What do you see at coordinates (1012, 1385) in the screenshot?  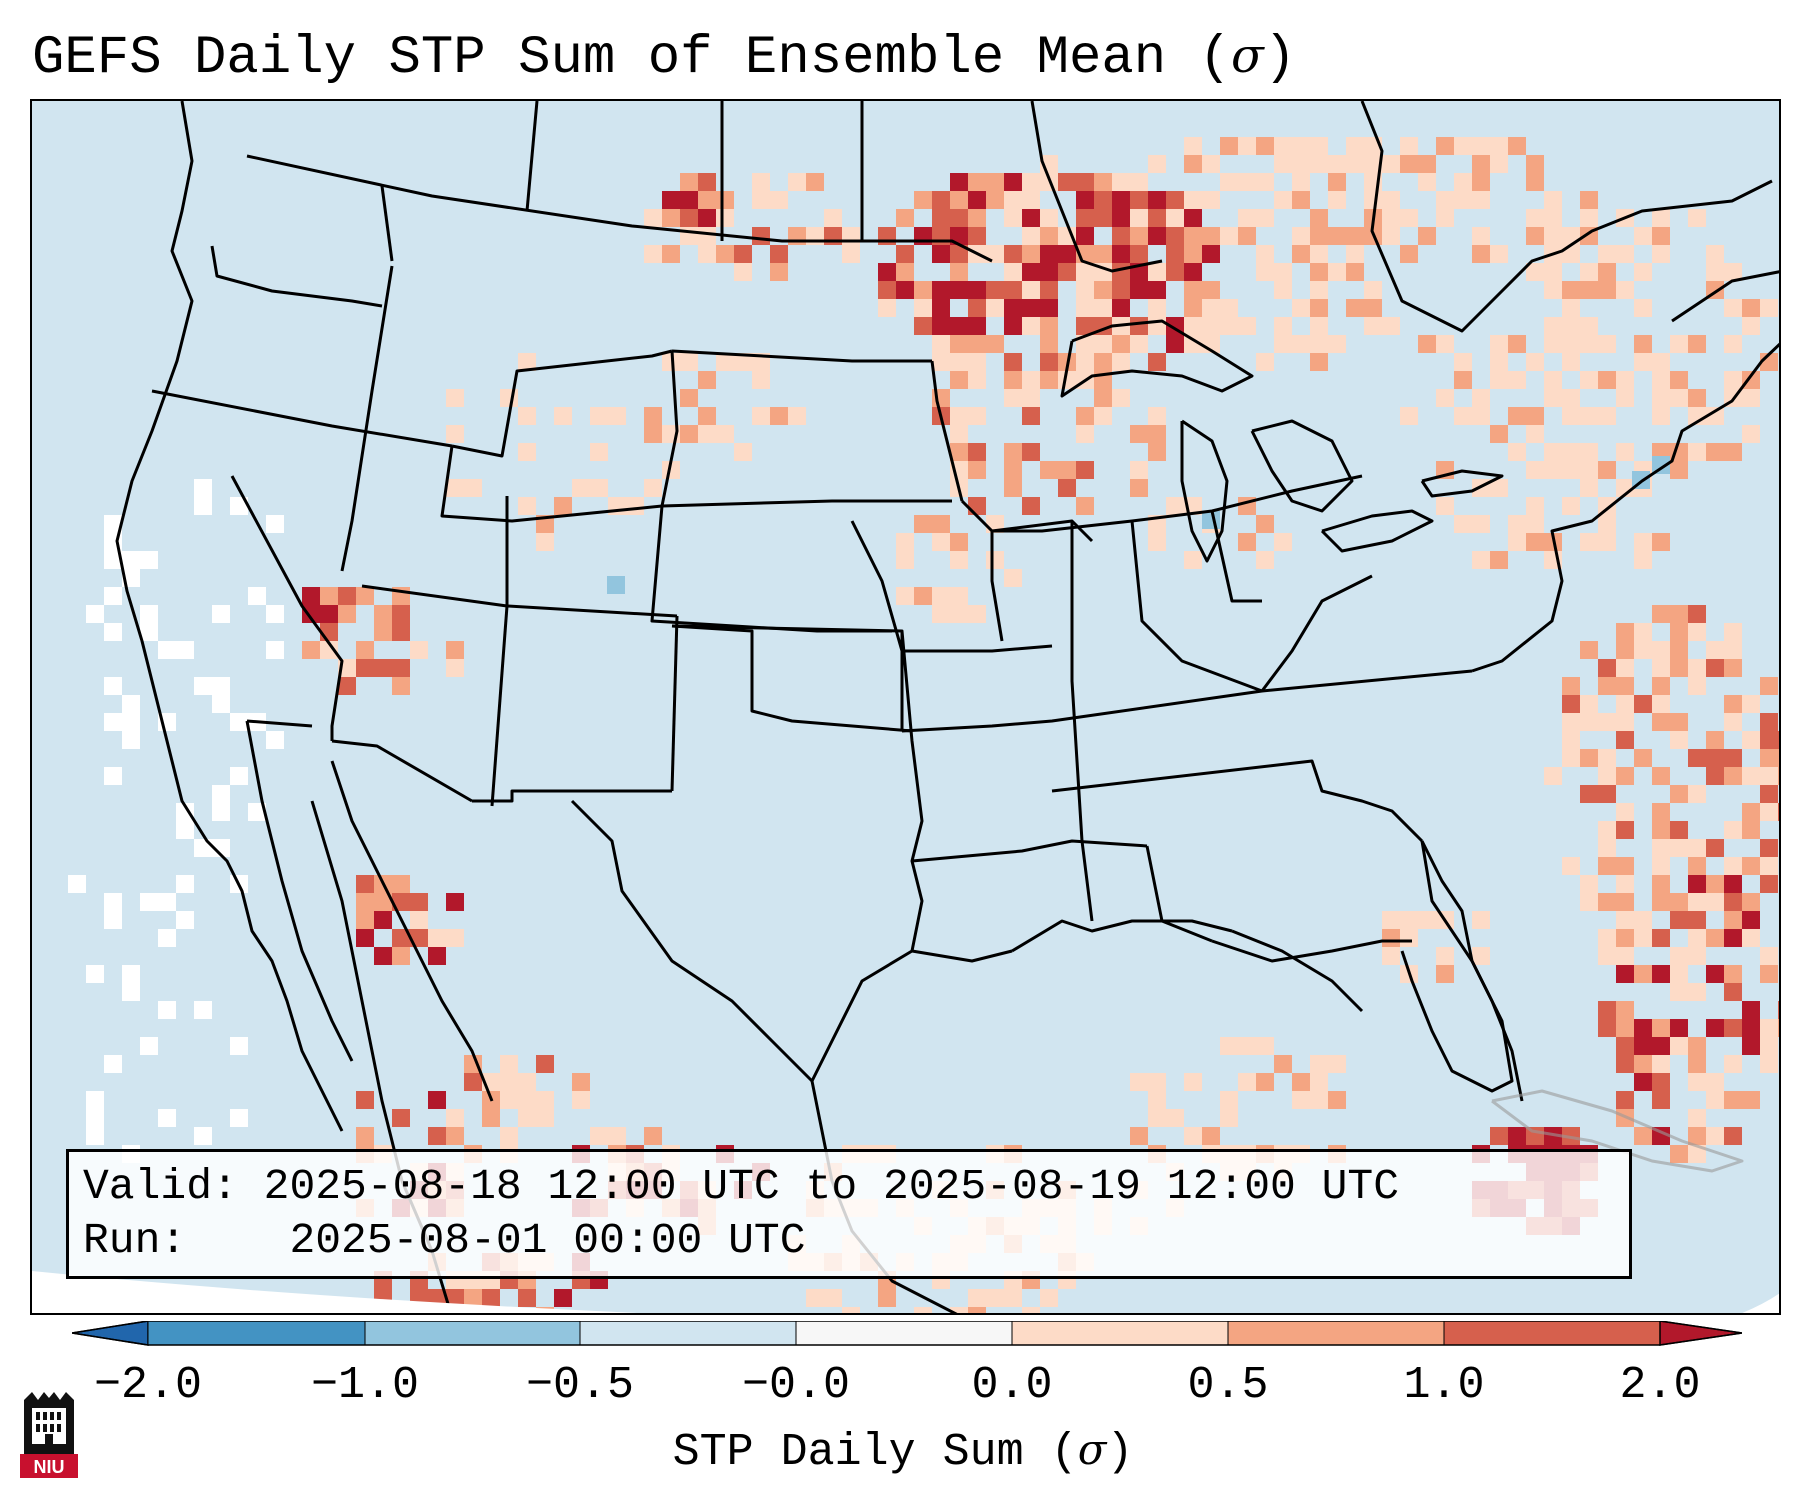 I see `colorbar-tick-label: 0.0` at bounding box center [1012, 1385].